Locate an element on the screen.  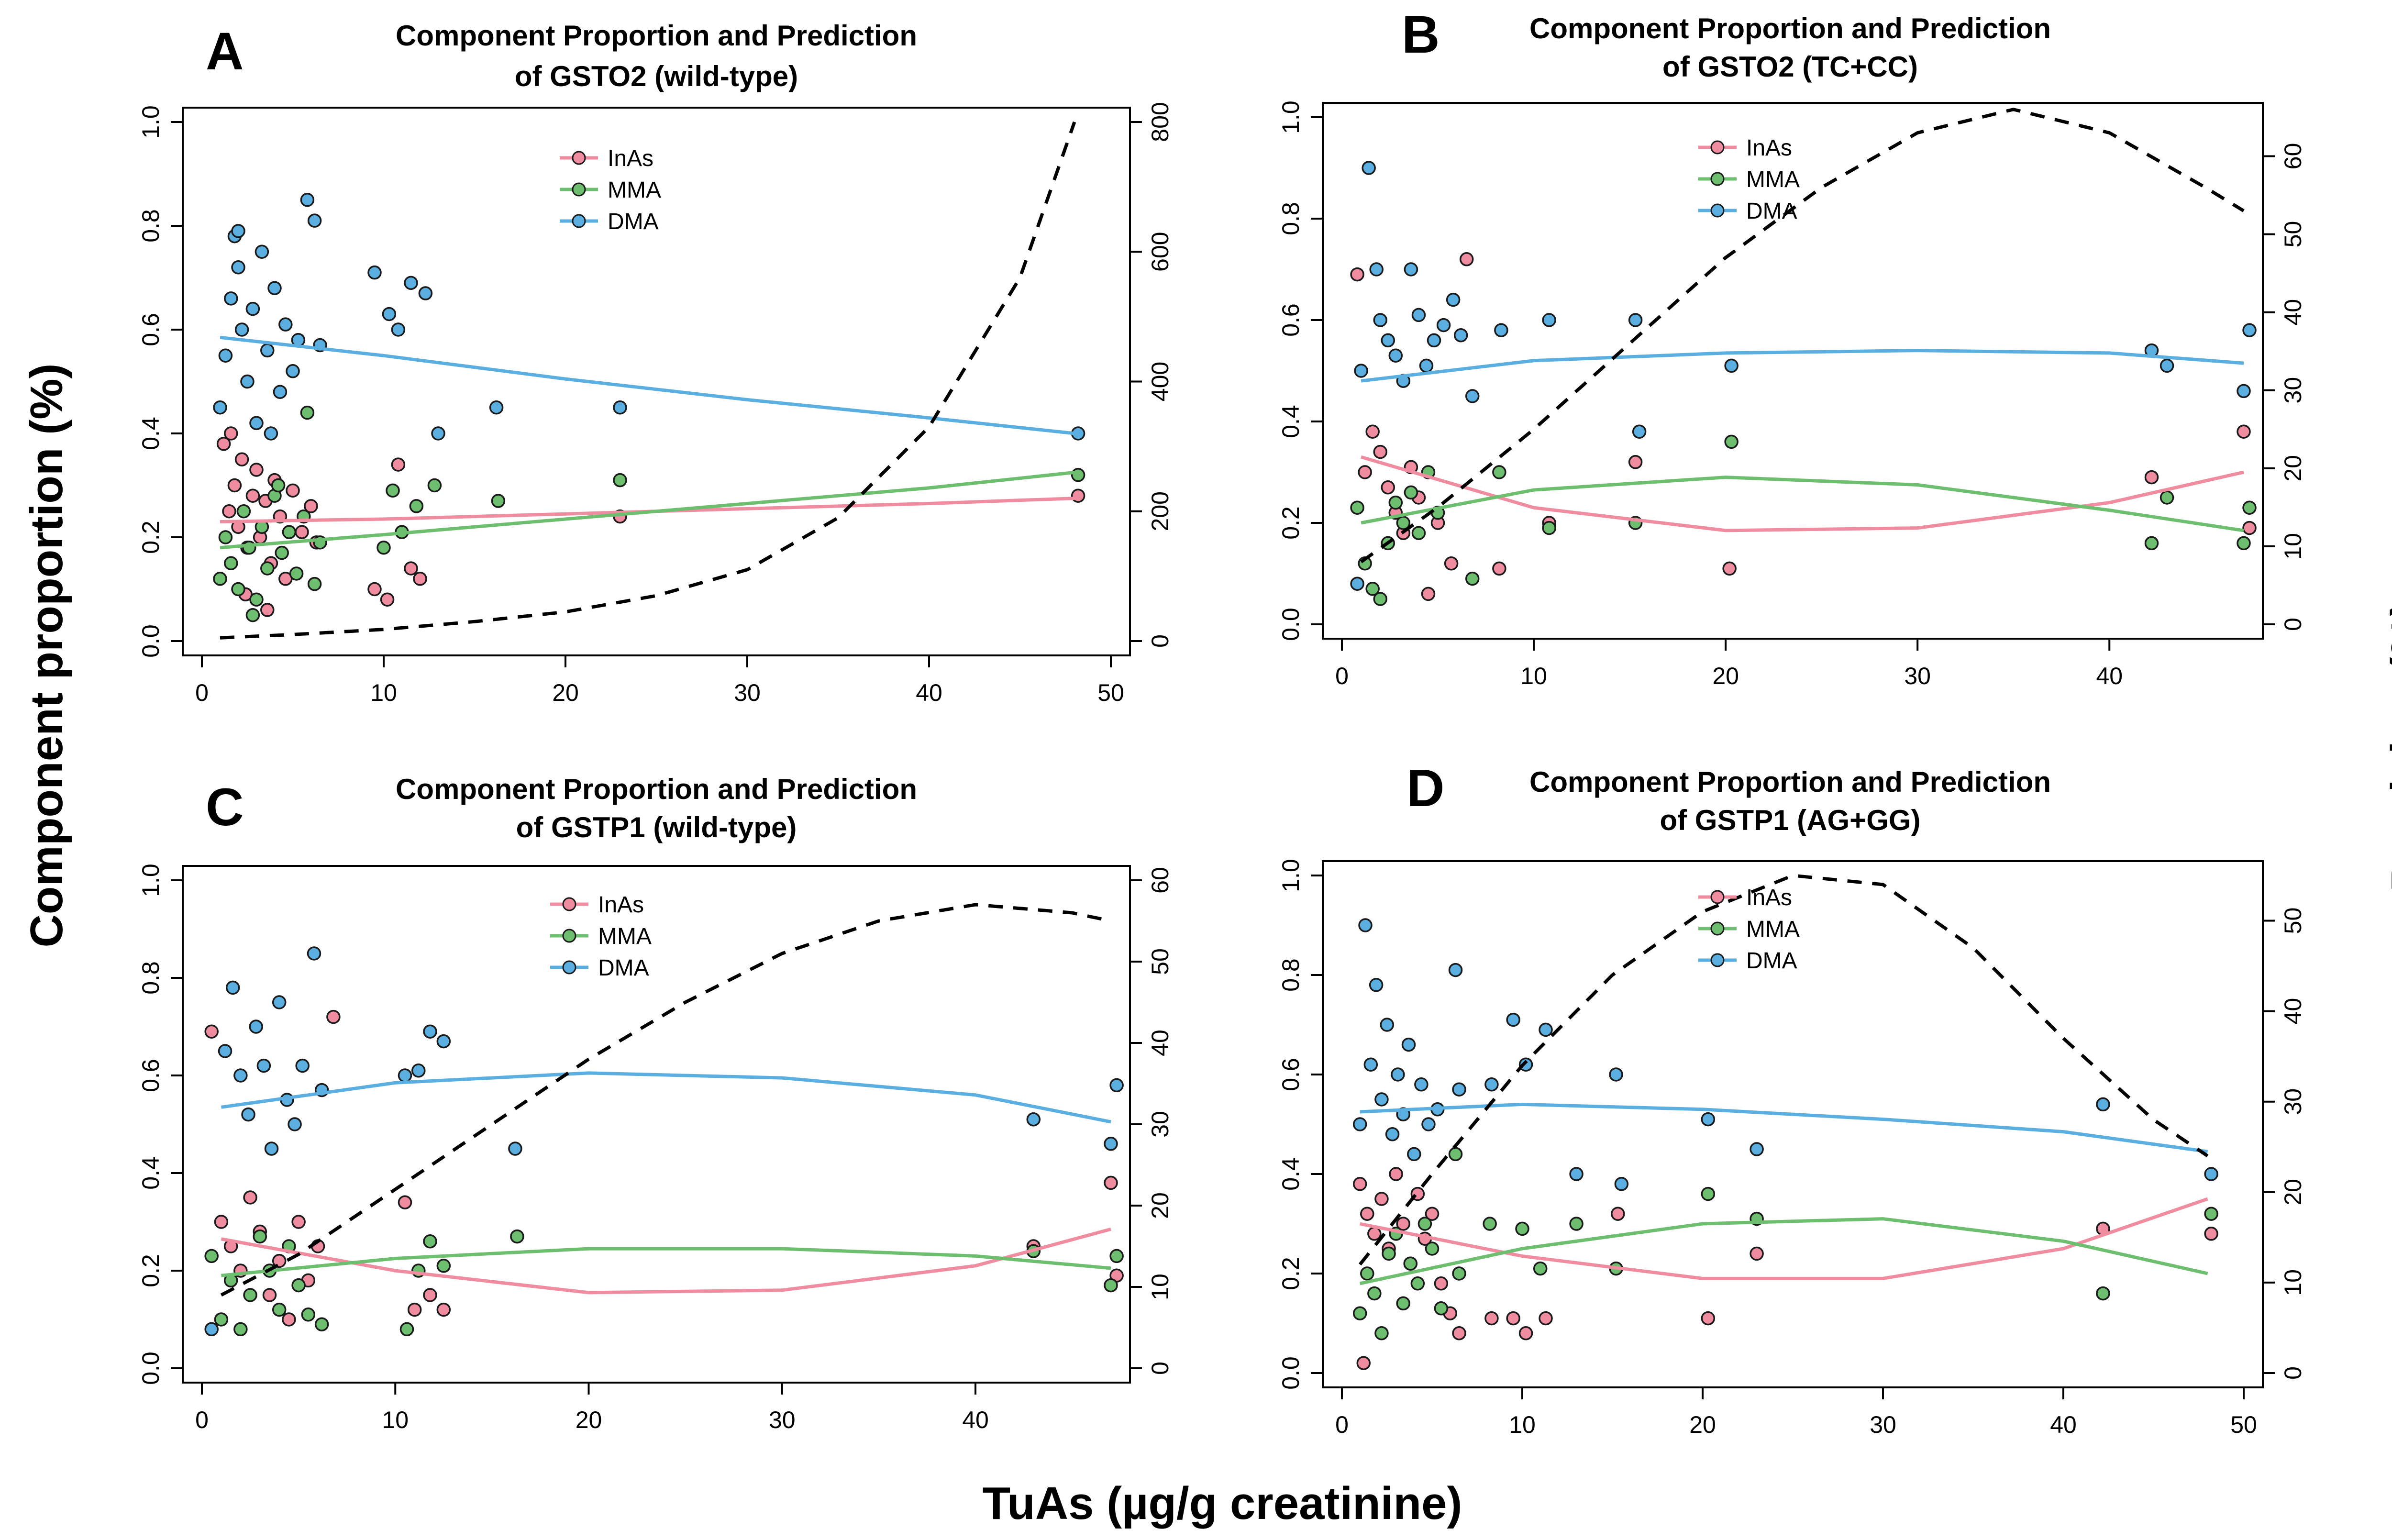
y2-tick-label: 40 is located at coordinates (2293, 312).